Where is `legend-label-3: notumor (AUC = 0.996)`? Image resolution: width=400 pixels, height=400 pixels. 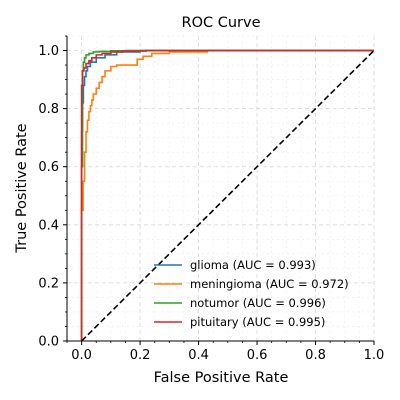 legend-label-3: notumor (AUC = 0.996) is located at coordinates (258, 303).